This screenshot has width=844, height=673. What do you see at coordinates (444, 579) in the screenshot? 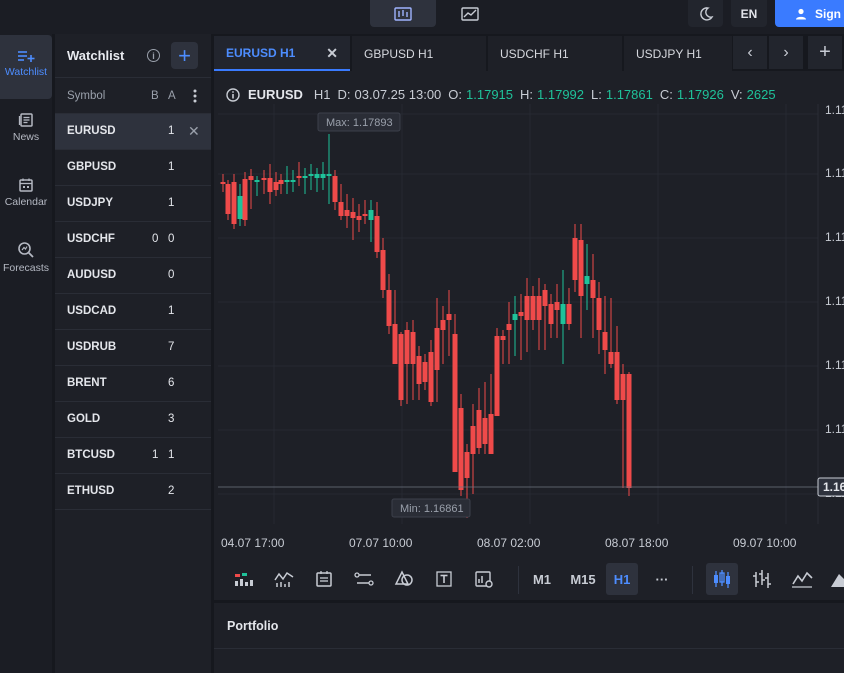
I see `text-tool` at bounding box center [444, 579].